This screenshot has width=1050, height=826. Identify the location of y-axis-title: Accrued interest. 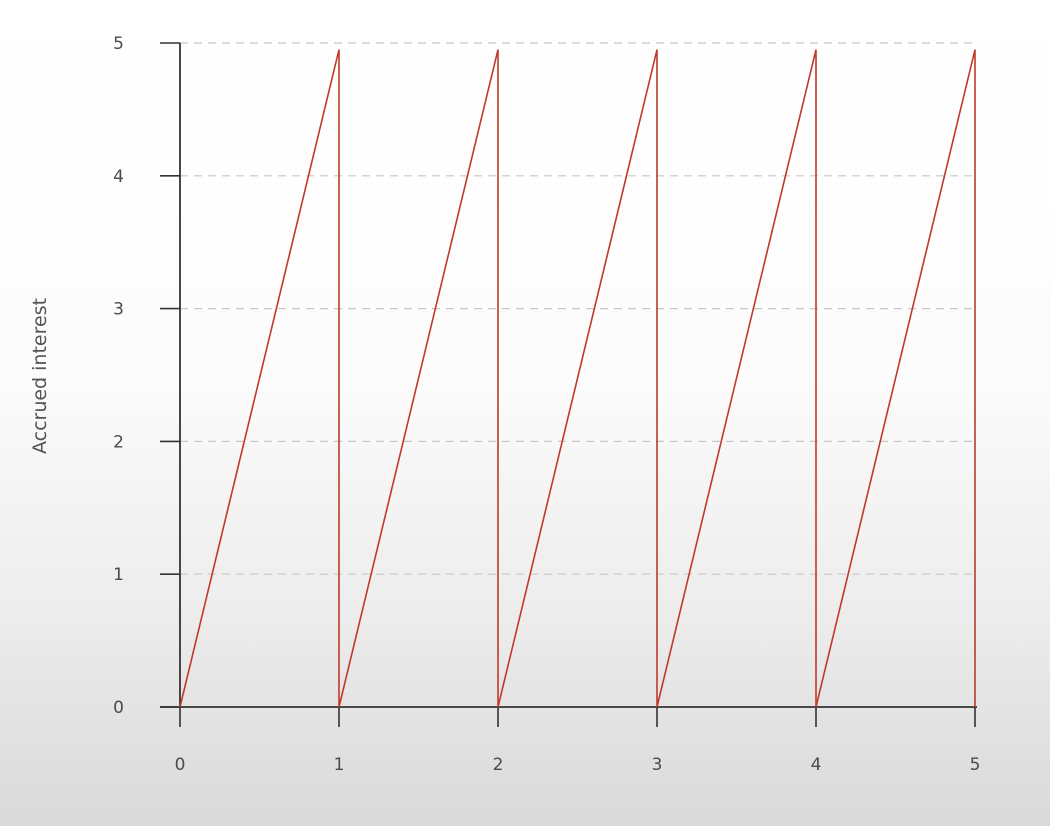
(40, 376).